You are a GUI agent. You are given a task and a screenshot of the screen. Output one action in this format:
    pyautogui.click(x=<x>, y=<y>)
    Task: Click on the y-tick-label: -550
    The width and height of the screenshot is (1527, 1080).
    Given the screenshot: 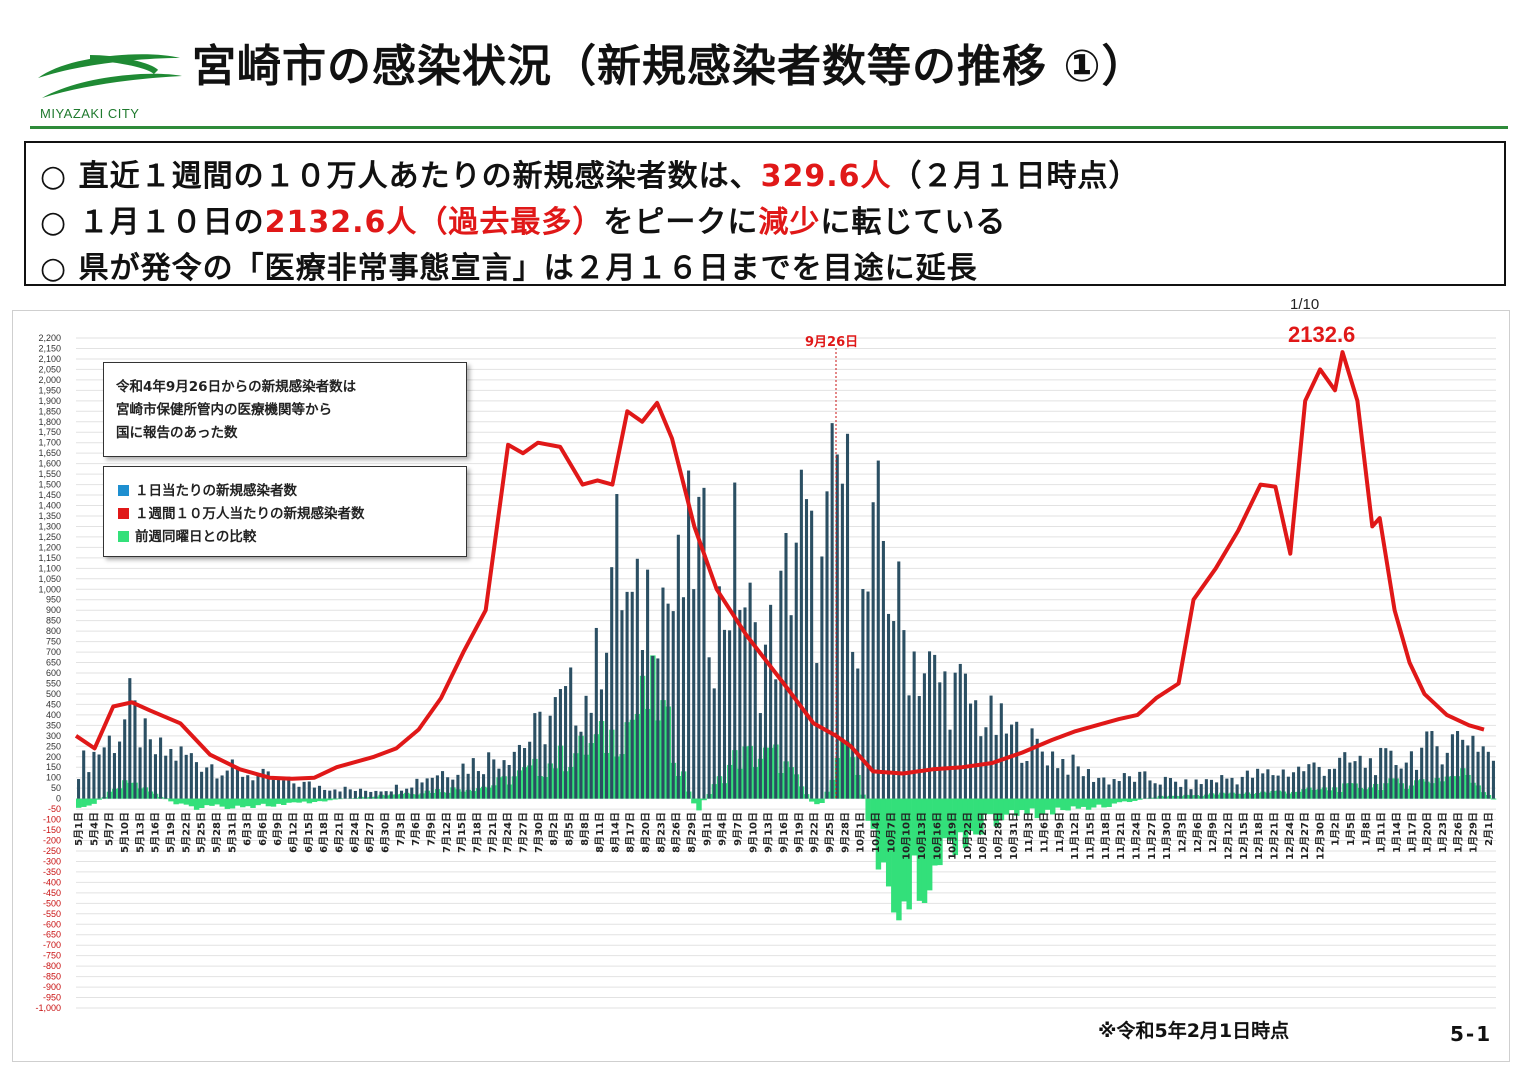 What is the action you would take?
    pyautogui.click(x=52, y=914)
    